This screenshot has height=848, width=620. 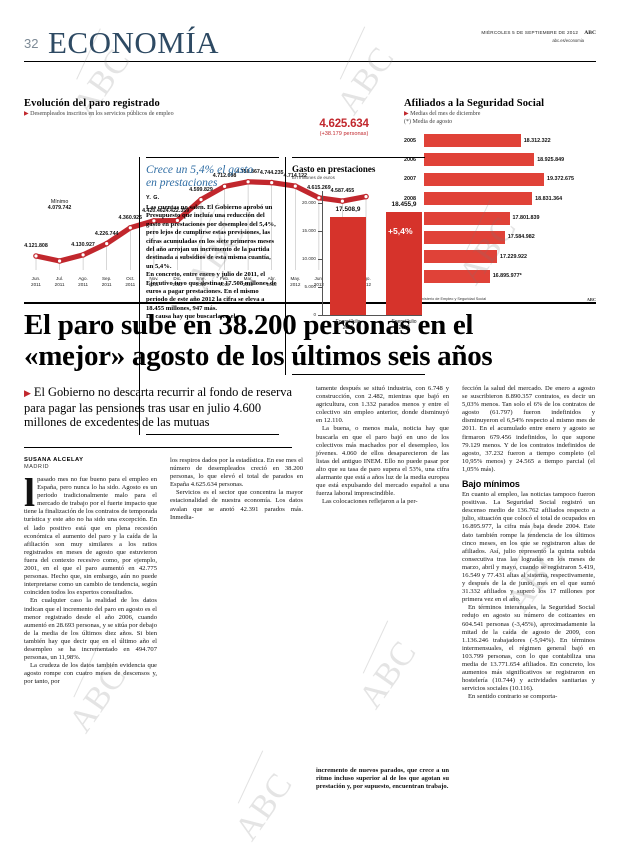 What do you see at coordinates (510, 218) in the screenshot?
I see `bar-row-track: 17.801.839` at bounding box center [510, 218].